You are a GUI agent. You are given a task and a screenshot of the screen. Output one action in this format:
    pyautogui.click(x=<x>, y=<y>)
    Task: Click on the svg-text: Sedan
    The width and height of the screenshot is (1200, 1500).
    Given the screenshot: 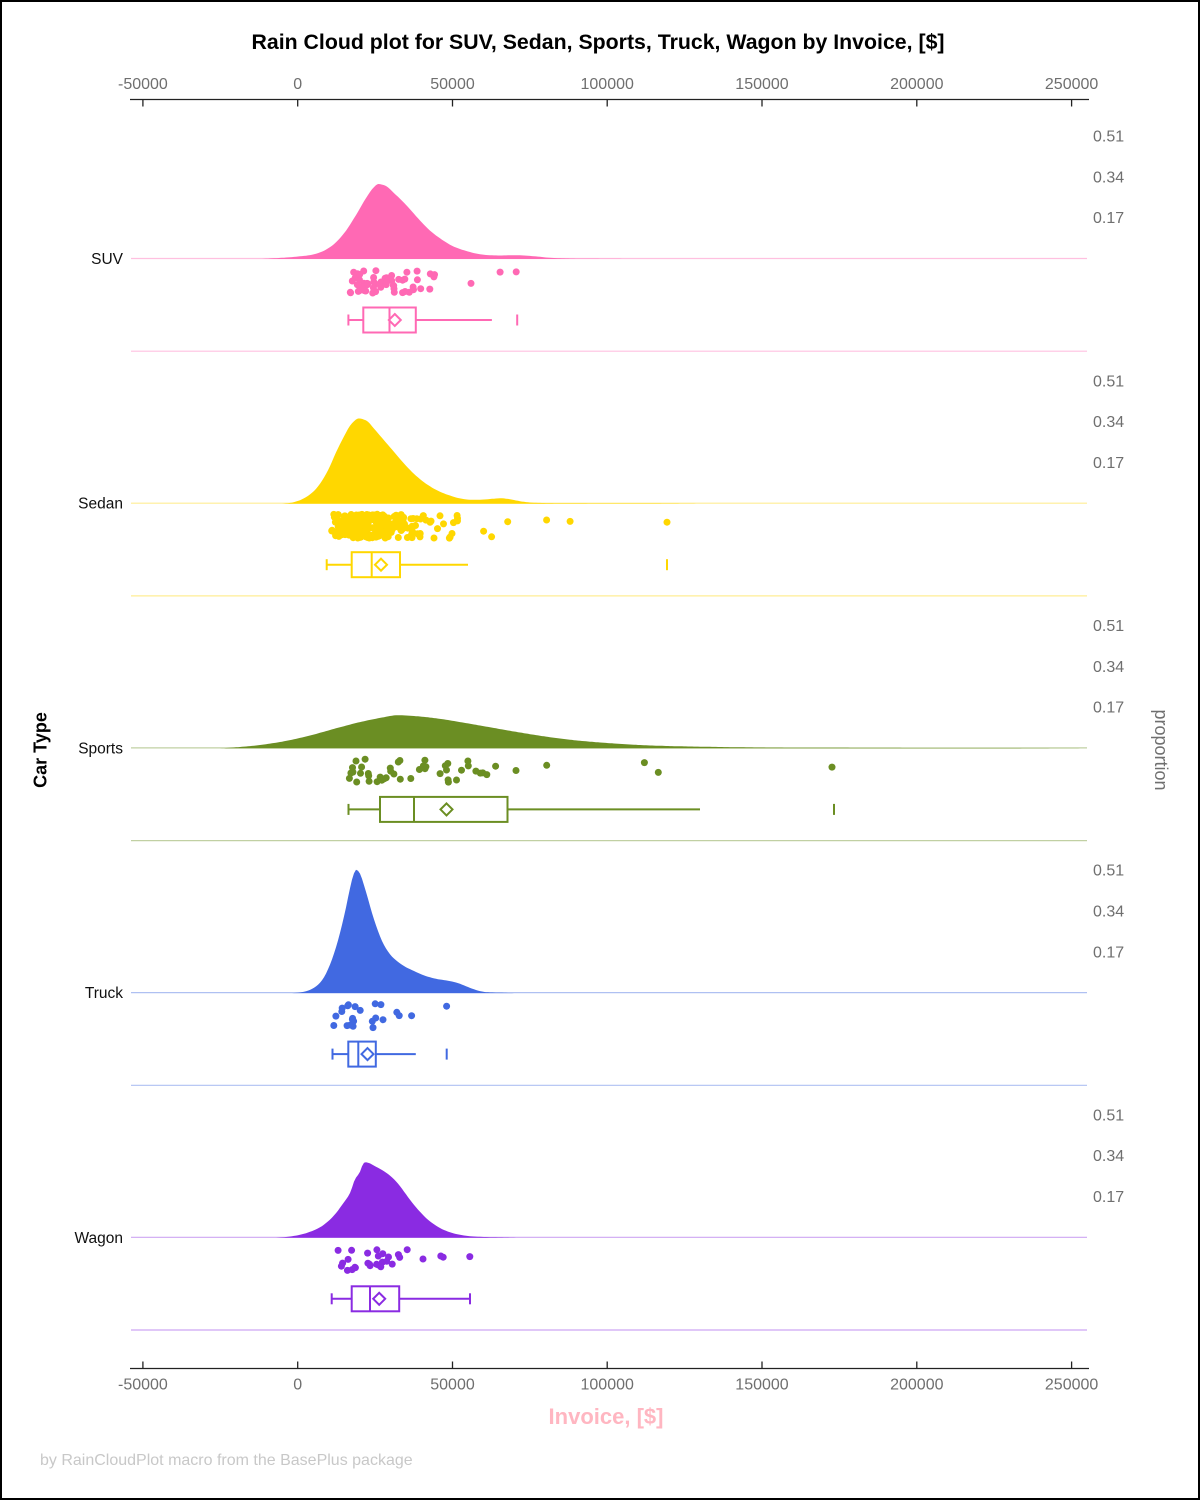 What is the action you would take?
    pyautogui.click(x=100, y=504)
    